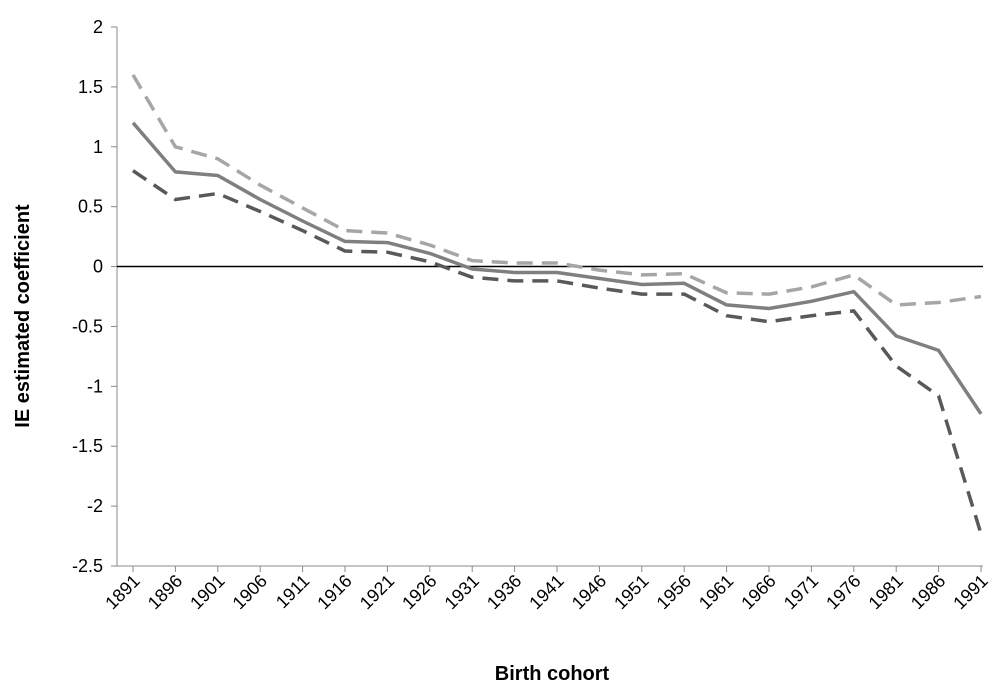  I want to click on x-tick-label: 1911, so click(293, 592).